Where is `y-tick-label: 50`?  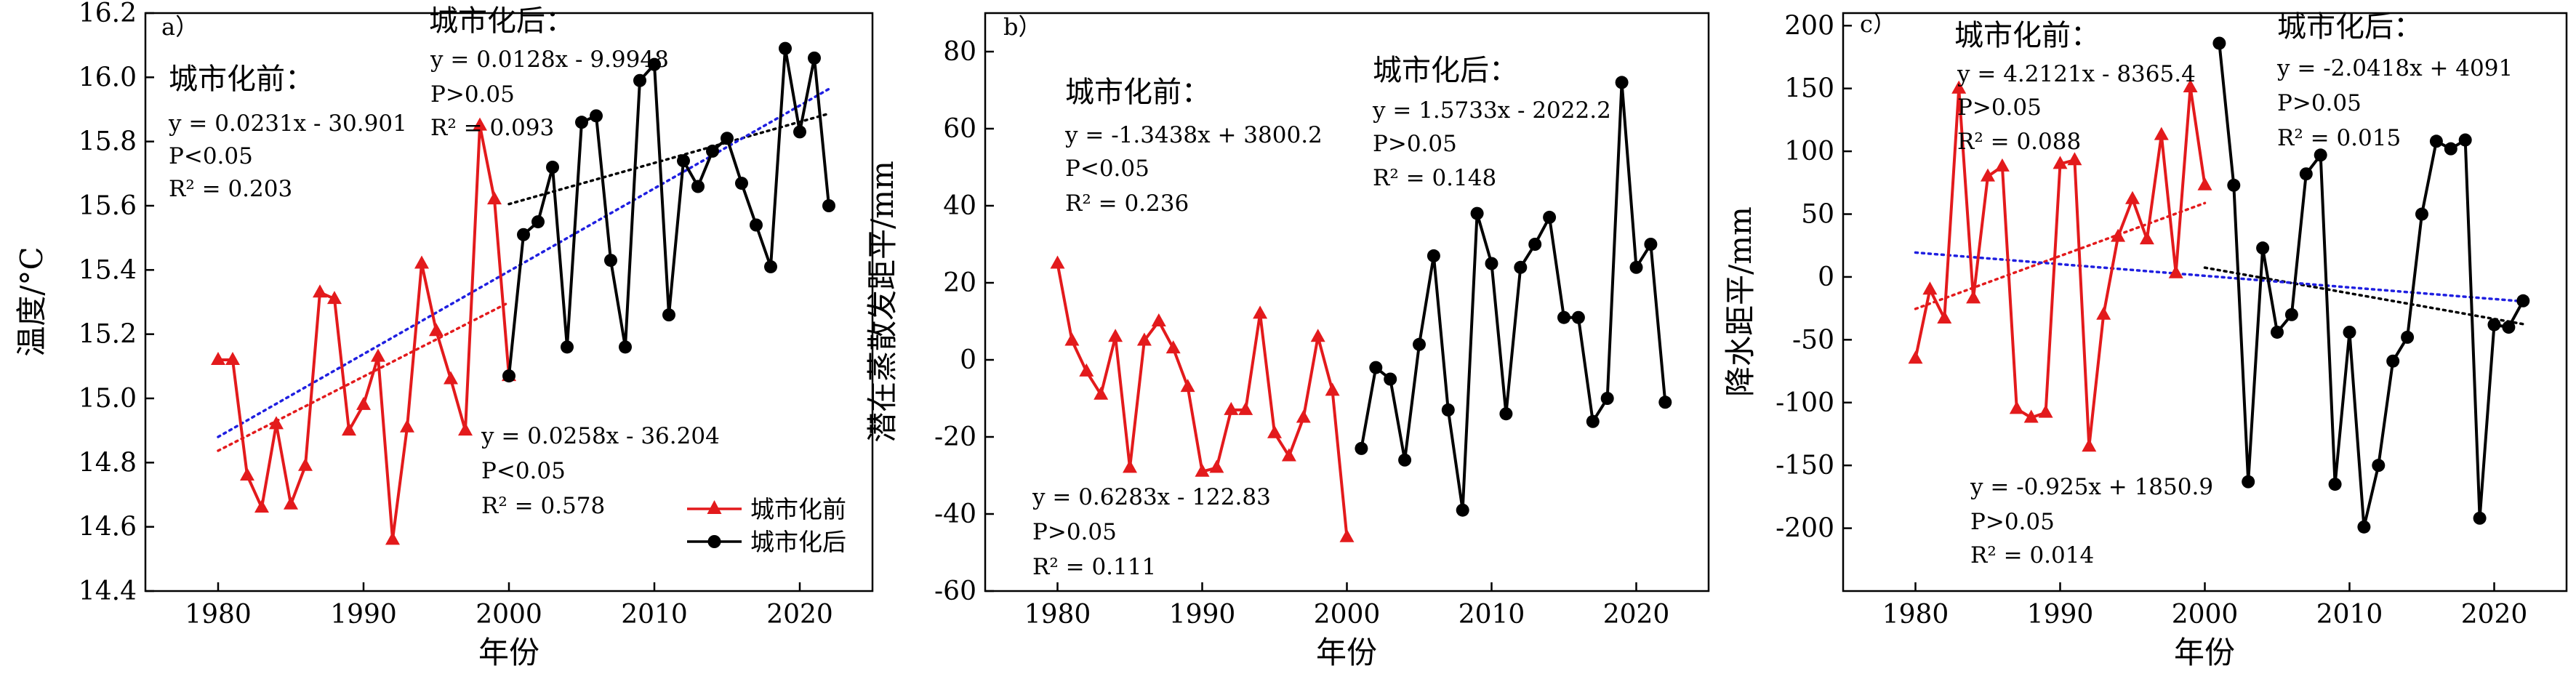 y-tick-label: 50 is located at coordinates (1817, 215).